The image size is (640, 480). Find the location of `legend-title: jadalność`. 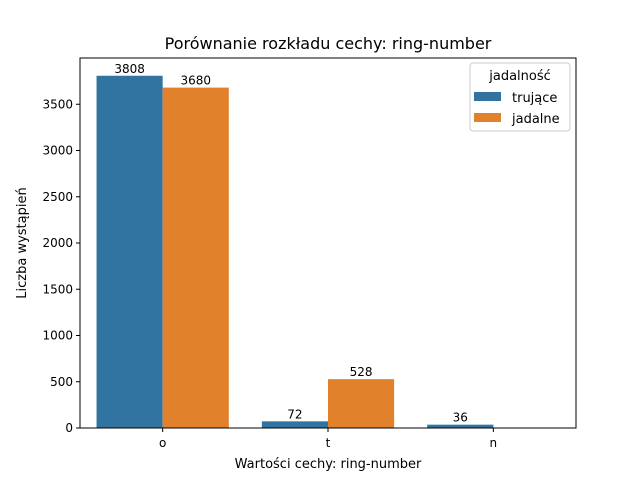

legend-title: jadalność is located at coordinates (519, 76).